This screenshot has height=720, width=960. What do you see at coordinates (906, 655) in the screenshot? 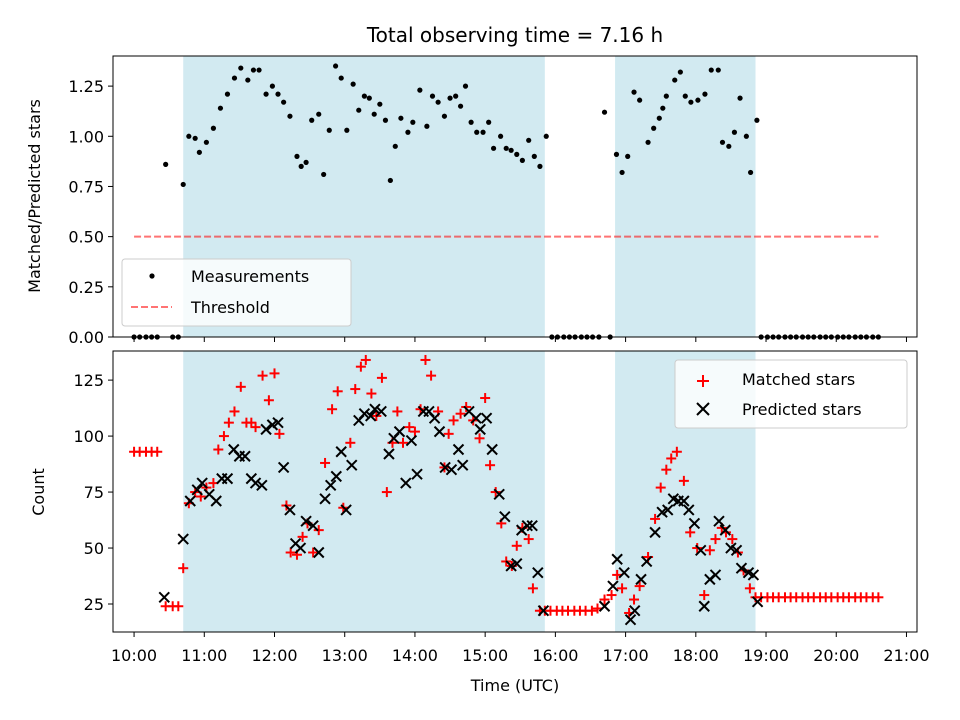
I see `x-tick-label: 21:00` at bounding box center [906, 655].